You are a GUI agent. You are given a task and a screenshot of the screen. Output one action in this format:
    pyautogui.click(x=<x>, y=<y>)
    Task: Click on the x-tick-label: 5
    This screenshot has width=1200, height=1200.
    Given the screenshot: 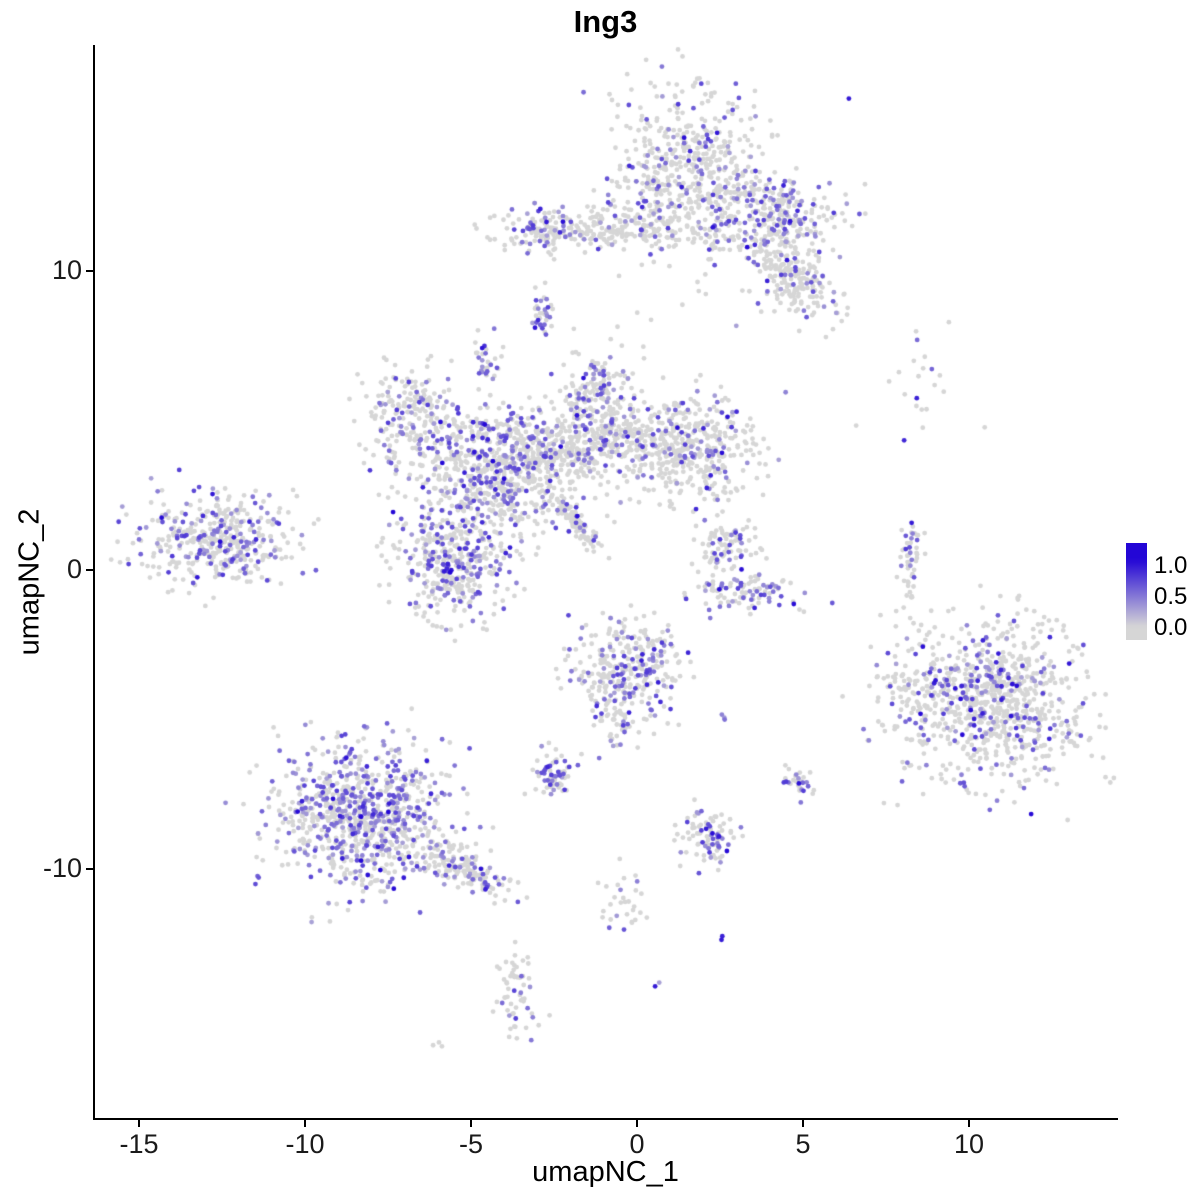 What is the action you would take?
    pyautogui.click(x=803, y=1144)
    